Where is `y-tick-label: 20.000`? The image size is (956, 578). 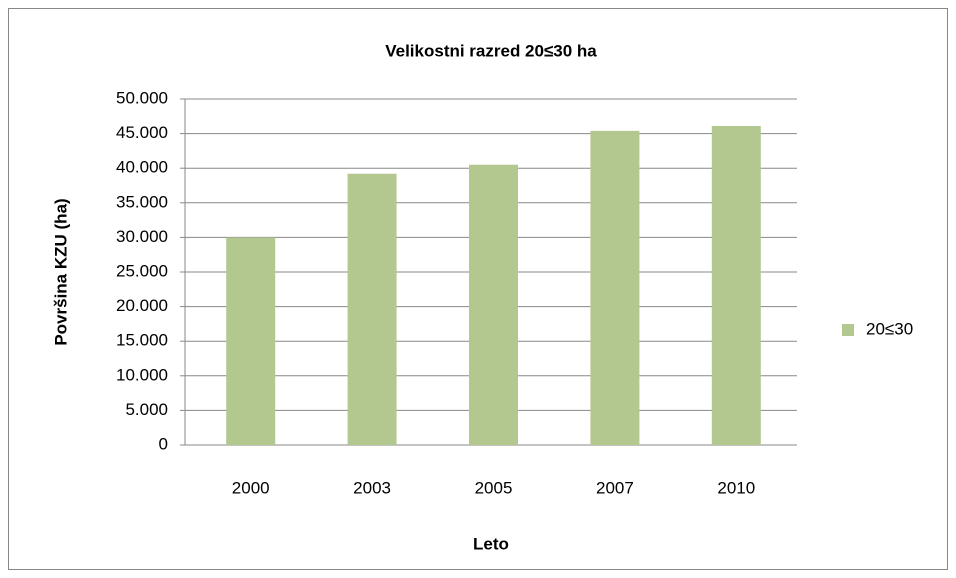
y-tick-label: 20.000 is located at coordinates (142, 305).